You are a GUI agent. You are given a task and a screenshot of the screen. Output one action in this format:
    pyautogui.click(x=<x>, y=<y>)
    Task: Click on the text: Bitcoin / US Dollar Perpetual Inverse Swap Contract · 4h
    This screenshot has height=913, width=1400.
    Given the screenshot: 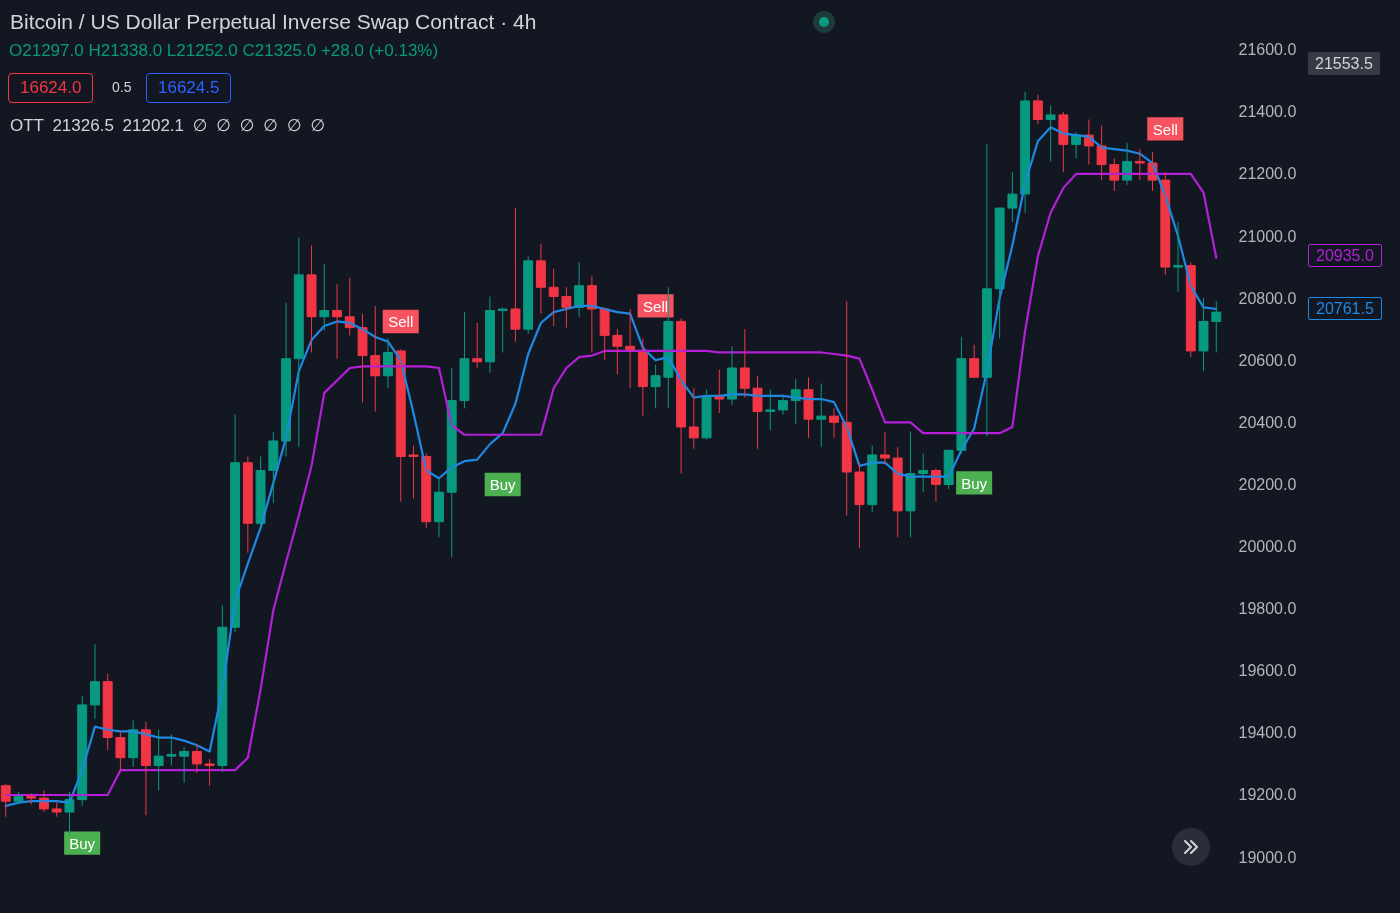 What is the action you would take?
    pyautogui.click(x=273, y=22)
    